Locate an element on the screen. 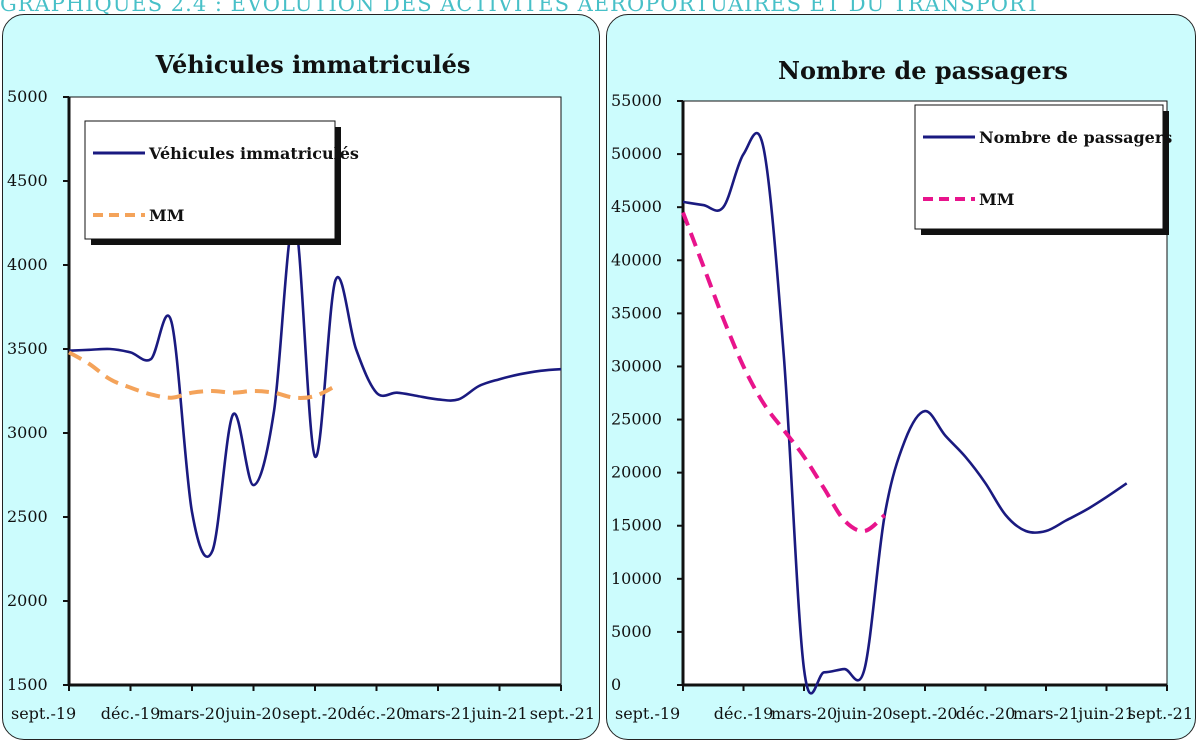  y-tick-label: 45000 is located at coordinates (636, 206).